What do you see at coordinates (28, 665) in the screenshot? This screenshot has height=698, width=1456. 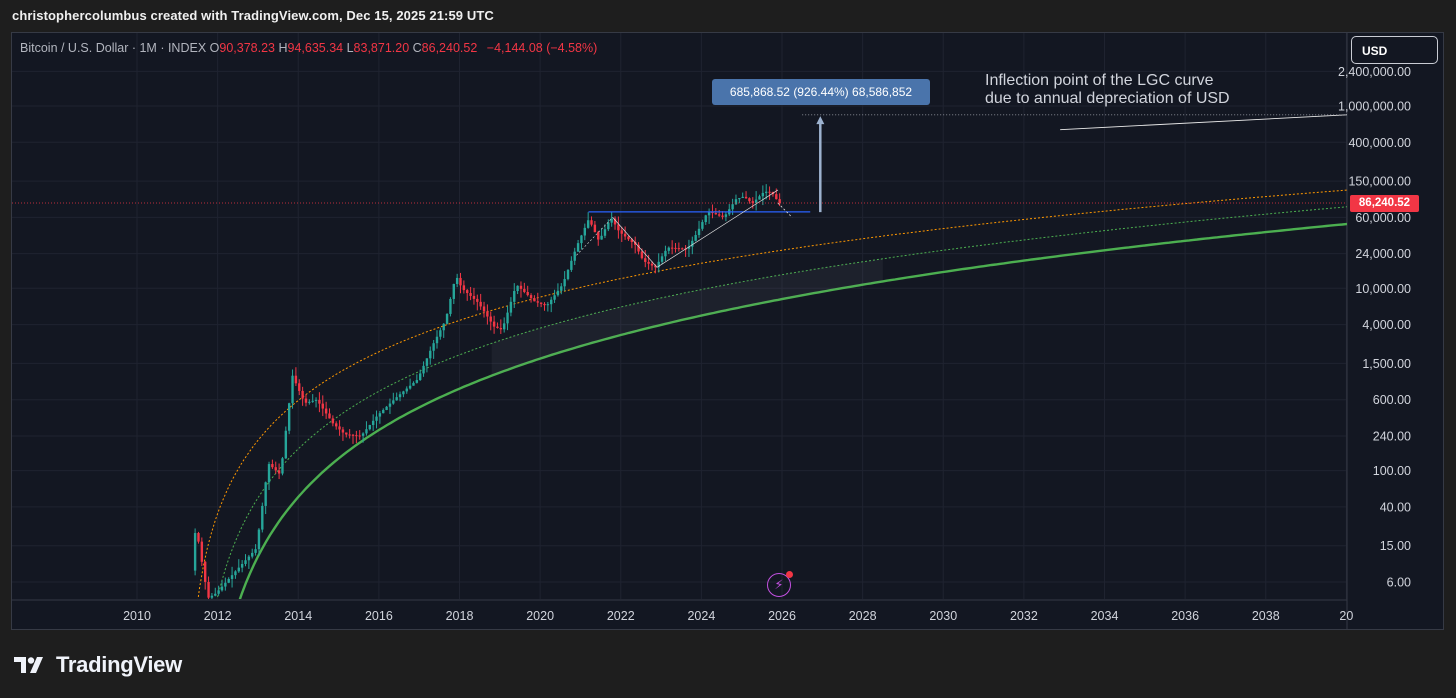 I see `tradingview-logo-icon` at bounding box center [28, 665].